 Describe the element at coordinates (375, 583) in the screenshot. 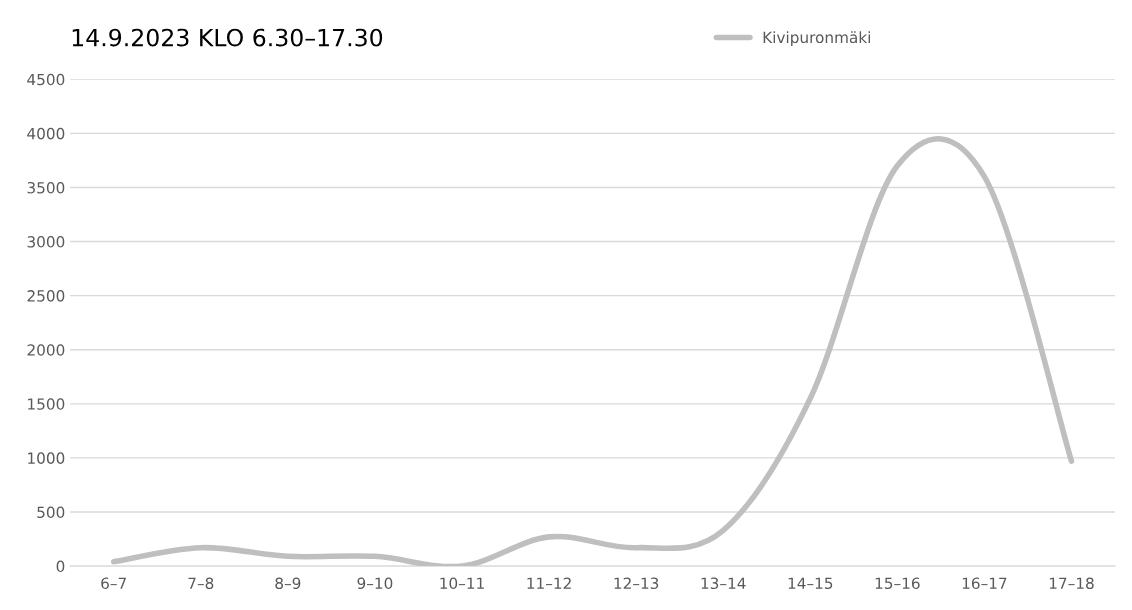

I see `x-tick-label: 9–10` at that location.